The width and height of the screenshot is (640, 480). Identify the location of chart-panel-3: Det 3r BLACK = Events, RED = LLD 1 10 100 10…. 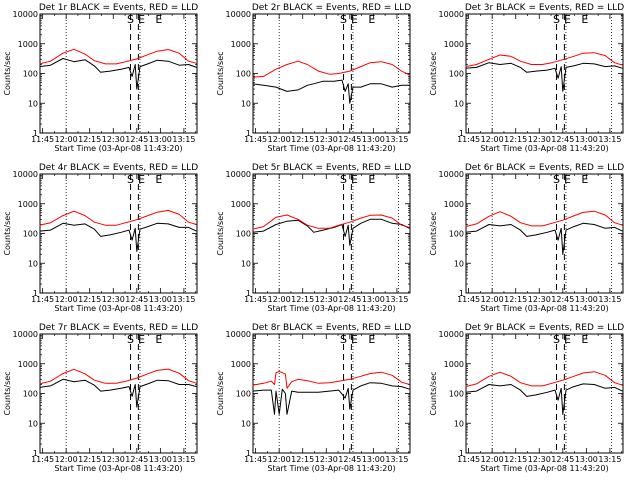
(526, 78).